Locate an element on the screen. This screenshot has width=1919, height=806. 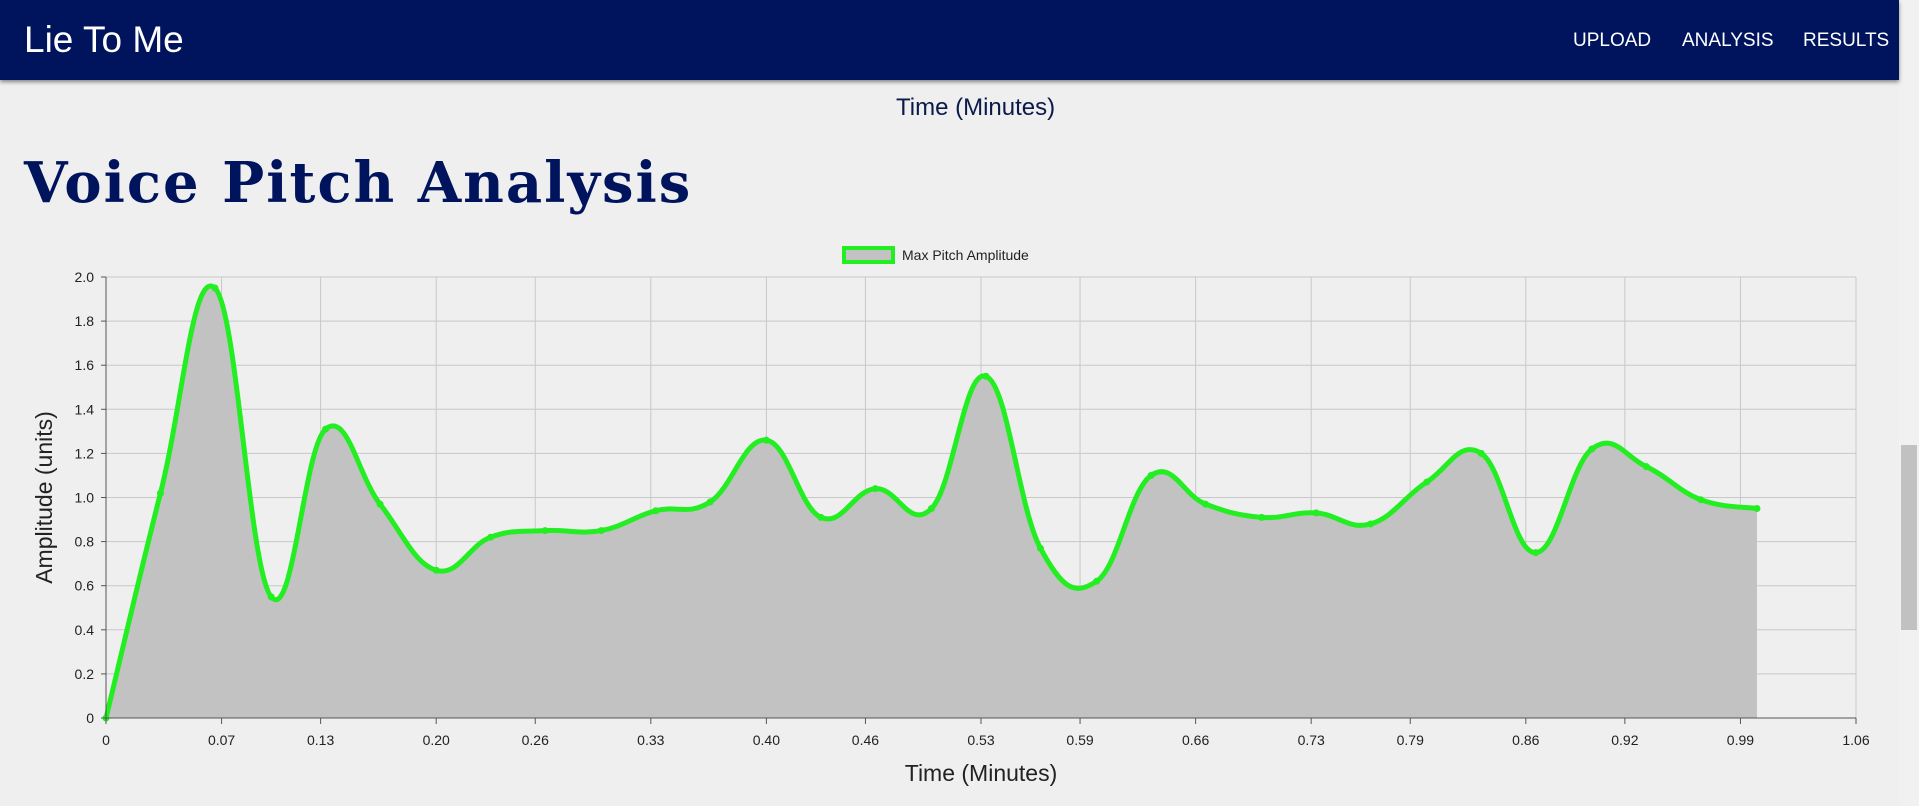
nav-results: RESULTS is located at coordinates (1846, 40).